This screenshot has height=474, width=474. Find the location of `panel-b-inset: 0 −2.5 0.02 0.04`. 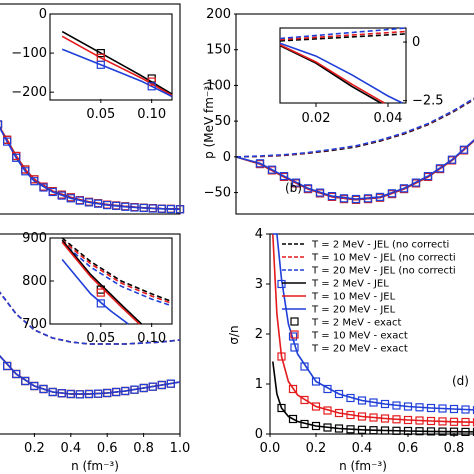

panel-b-inset: 0 −2.5 0.02 0.04 is located at coordinates (361, 76).